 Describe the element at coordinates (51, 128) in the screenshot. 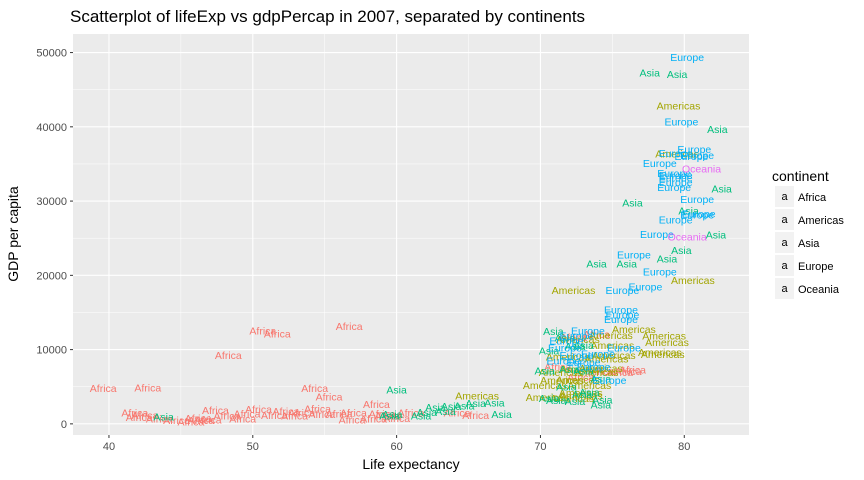

I see `y-tick-label: 40000` at that location.